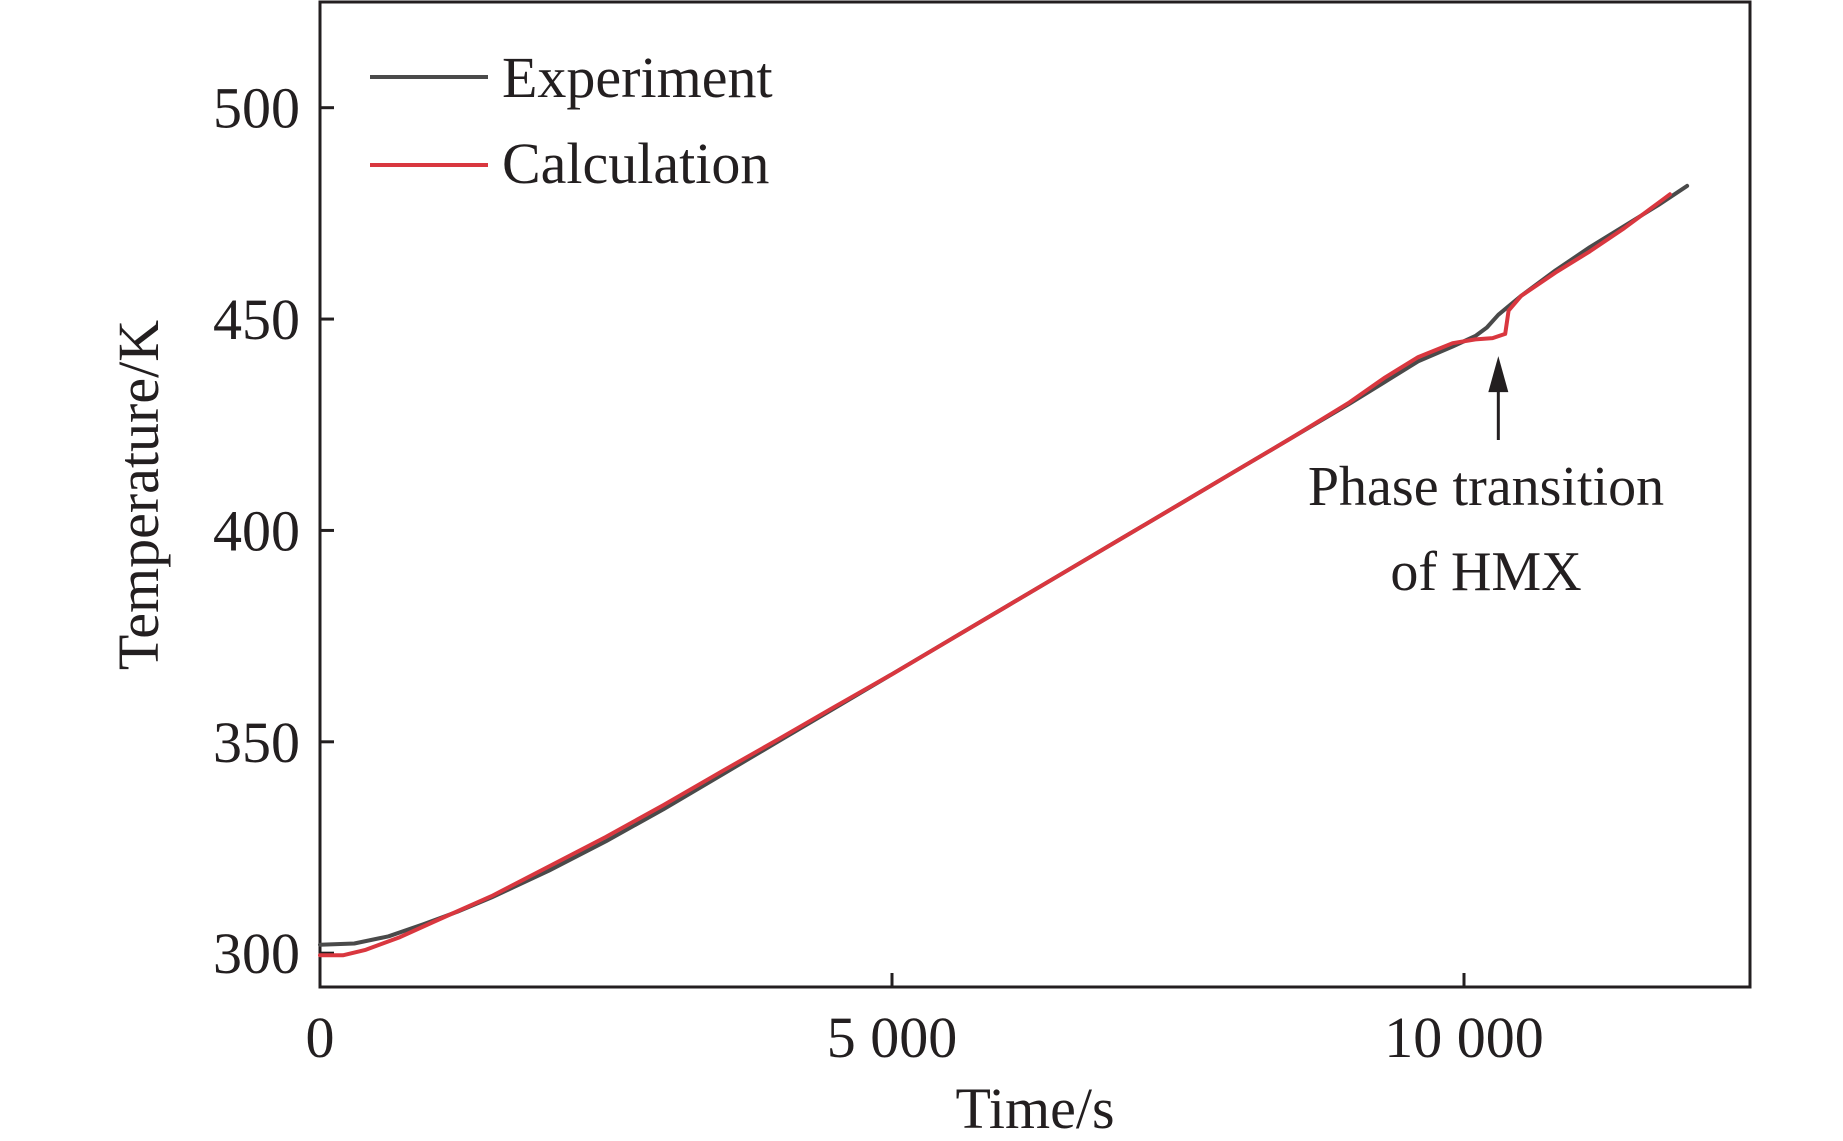 Image resolution: width=1843 pixels, height=1141 pixels. I want to click on phase-transition-annotation: Phase transition of HMX, so click(1486, 479).